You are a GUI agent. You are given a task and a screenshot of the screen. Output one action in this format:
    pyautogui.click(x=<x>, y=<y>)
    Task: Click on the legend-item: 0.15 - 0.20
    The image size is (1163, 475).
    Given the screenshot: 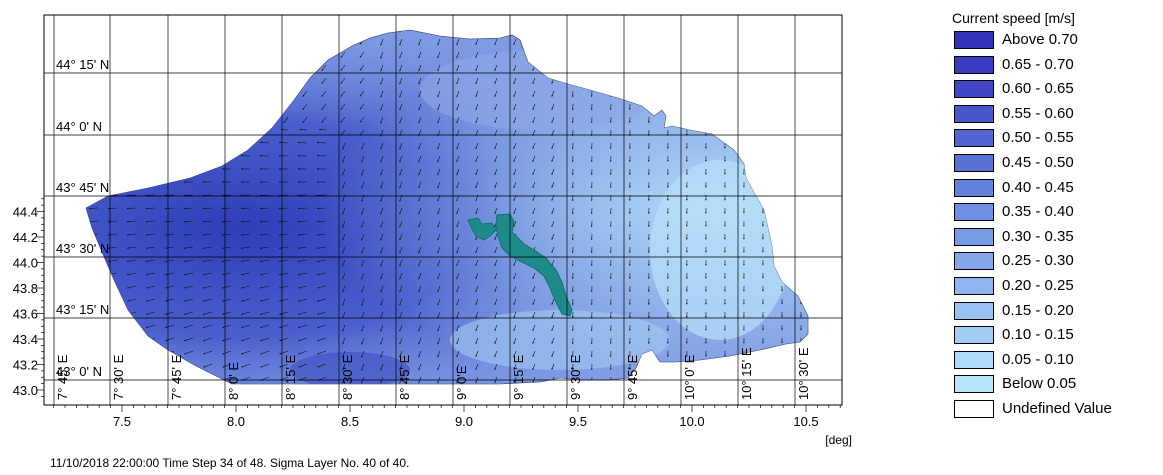 What is the action you would take?
    pyautogui.click(x=1056, y=311)
    